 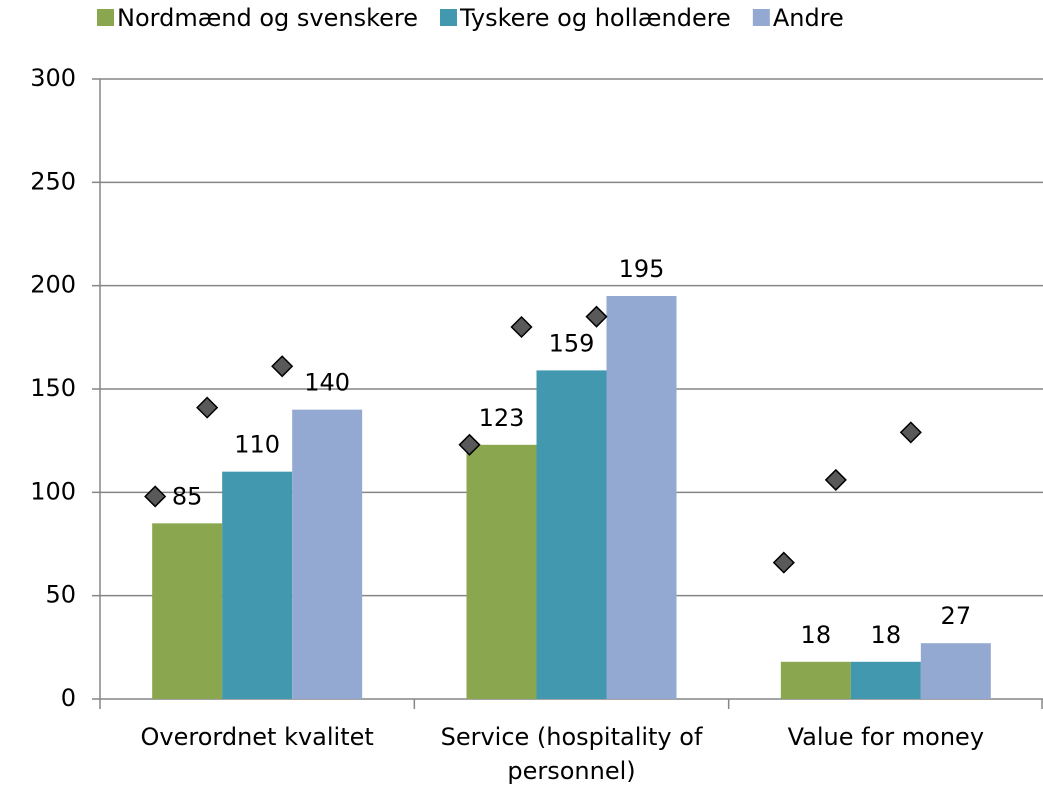 What do you see at coordinates (53, 388) in the screenshot?
I see `y-tick-label: 150` at bounding box center [53, 388].